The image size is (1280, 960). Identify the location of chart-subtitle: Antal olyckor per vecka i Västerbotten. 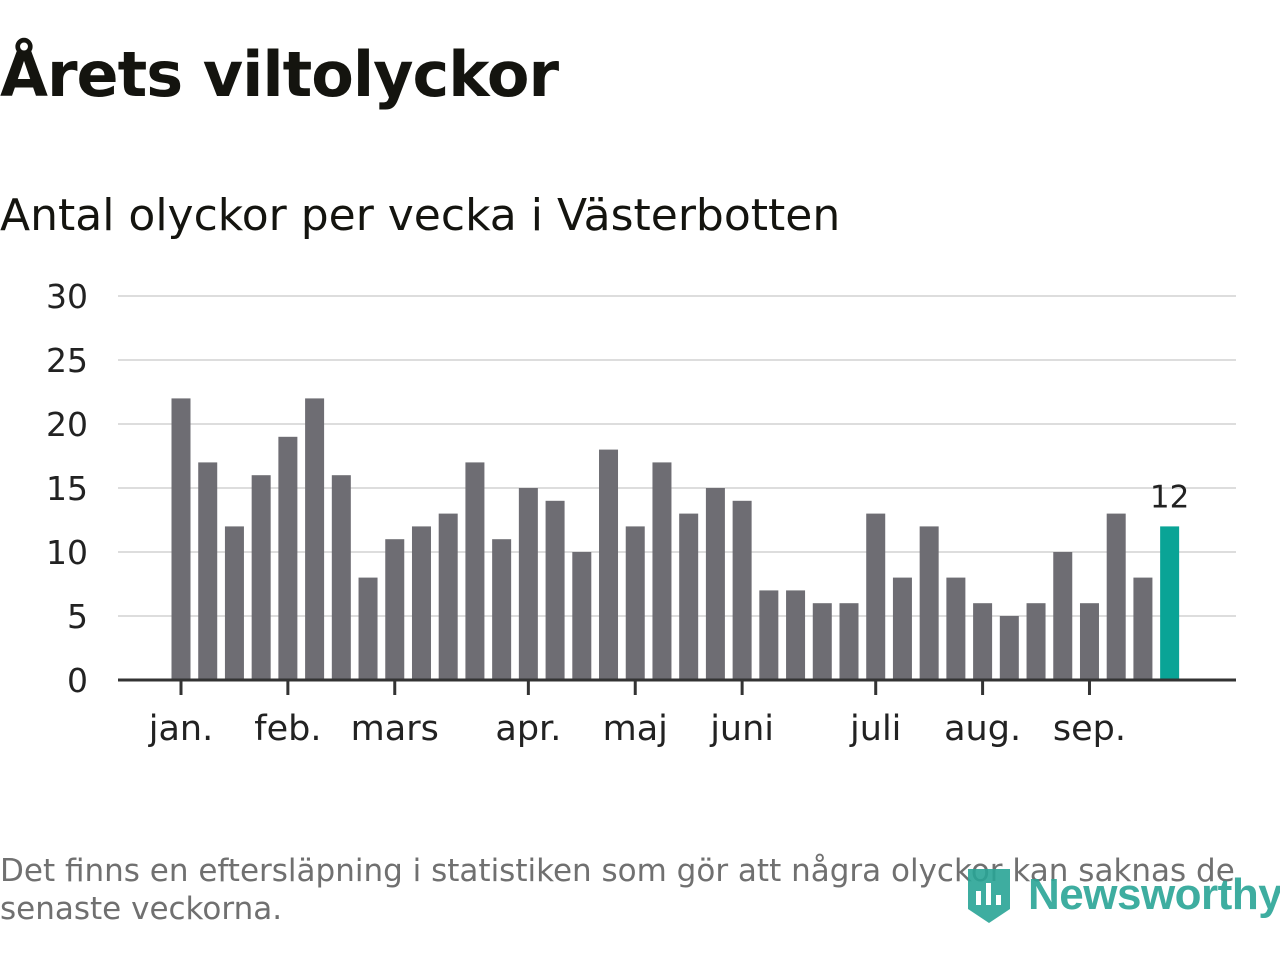
(420, 215).